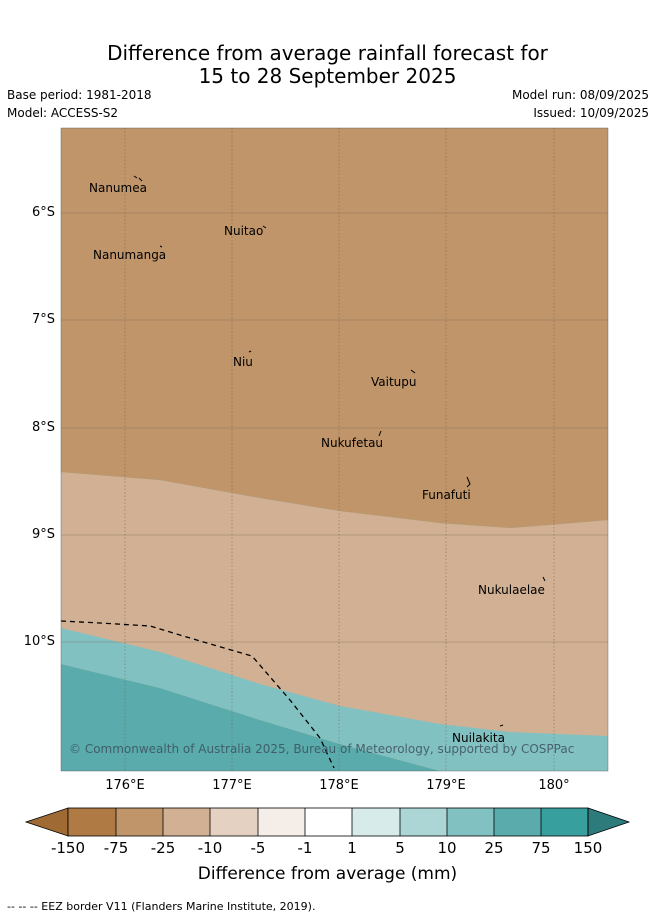  What do you see at coordinates (118, 188) in the screenshot?
I see `place-label-nanumea: Nanumea` at bounding box center [118, 188].